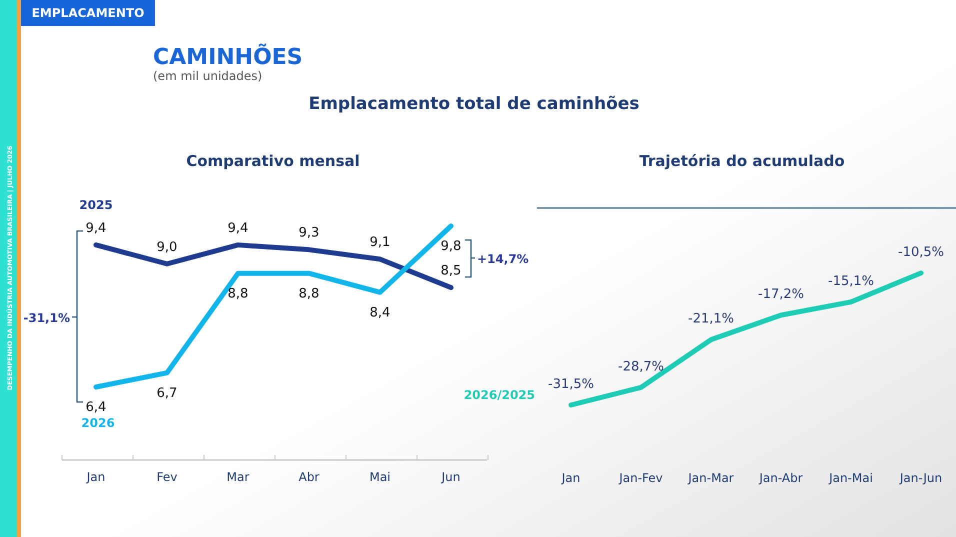 This screenshot has width=956, height=537. I want to click on text: EMPLACAMENTO, so click(88, 13).